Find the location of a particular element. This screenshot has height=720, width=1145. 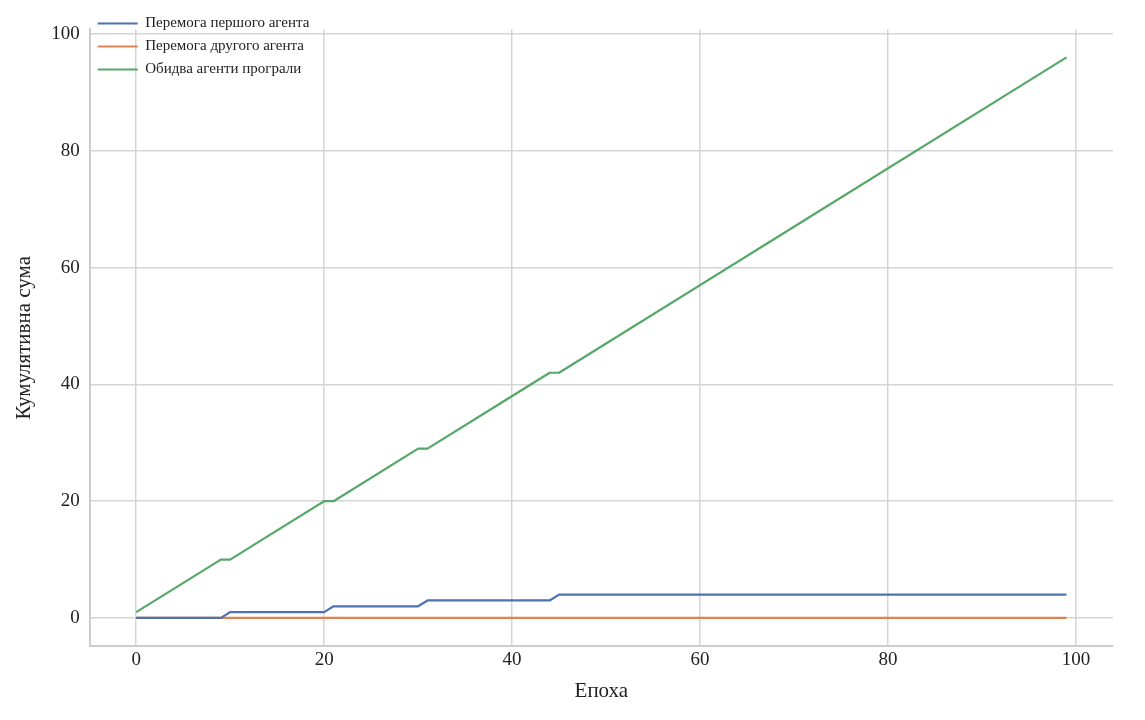

x-axis-title: Епоха is located at coordinates (601, 689).